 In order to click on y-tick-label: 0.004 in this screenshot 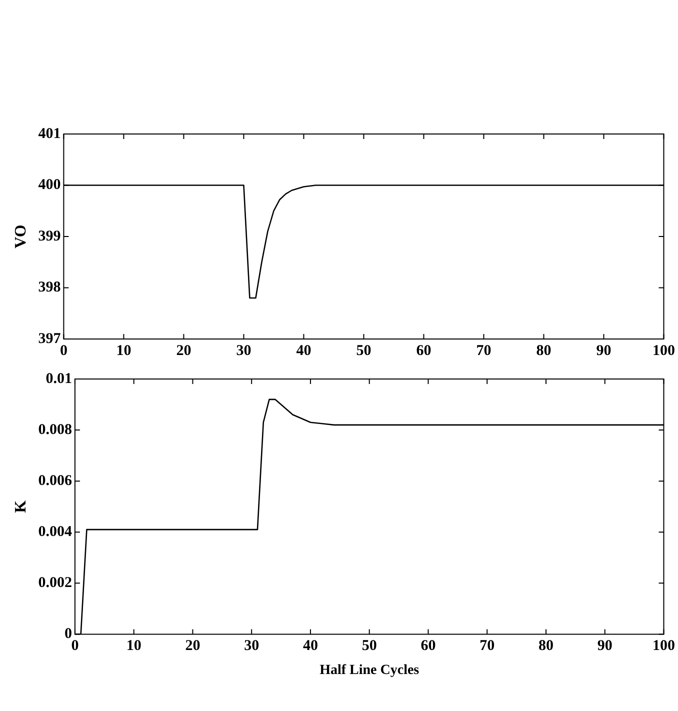, I will do `click(55, 532)`.